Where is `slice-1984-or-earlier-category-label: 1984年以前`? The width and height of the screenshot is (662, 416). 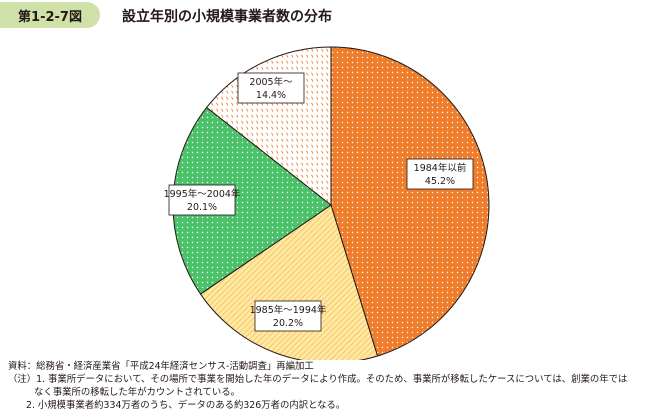
slice-1984-or-earlier-category-label: 1984年以前 is located at coordinates (440, 168).